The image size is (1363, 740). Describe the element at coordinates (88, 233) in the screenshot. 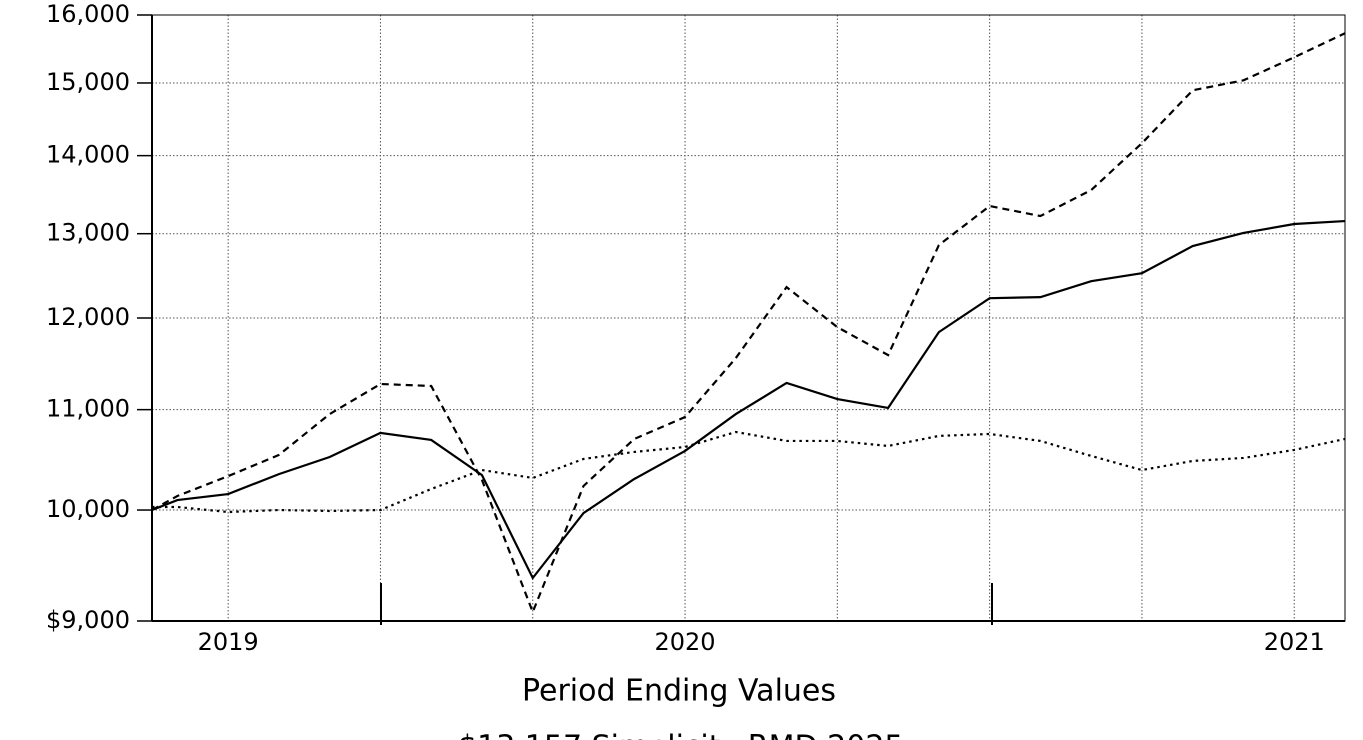

I see `y-tick-label: 13,000` at that location.